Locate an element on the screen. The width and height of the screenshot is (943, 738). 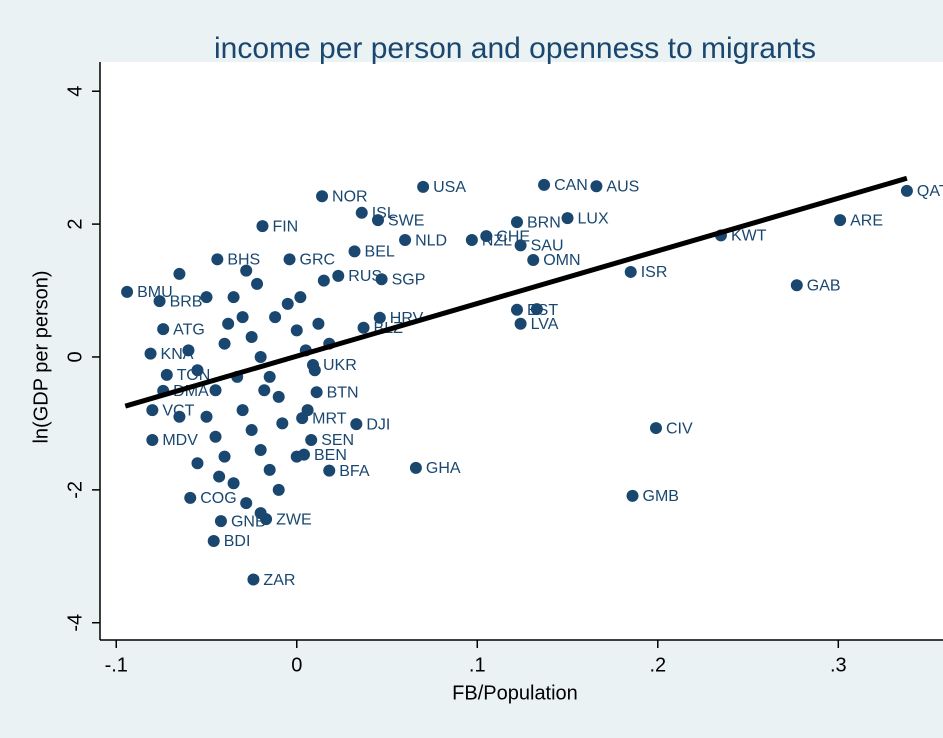
point-label: CIV is located at coordinates (679, 428).